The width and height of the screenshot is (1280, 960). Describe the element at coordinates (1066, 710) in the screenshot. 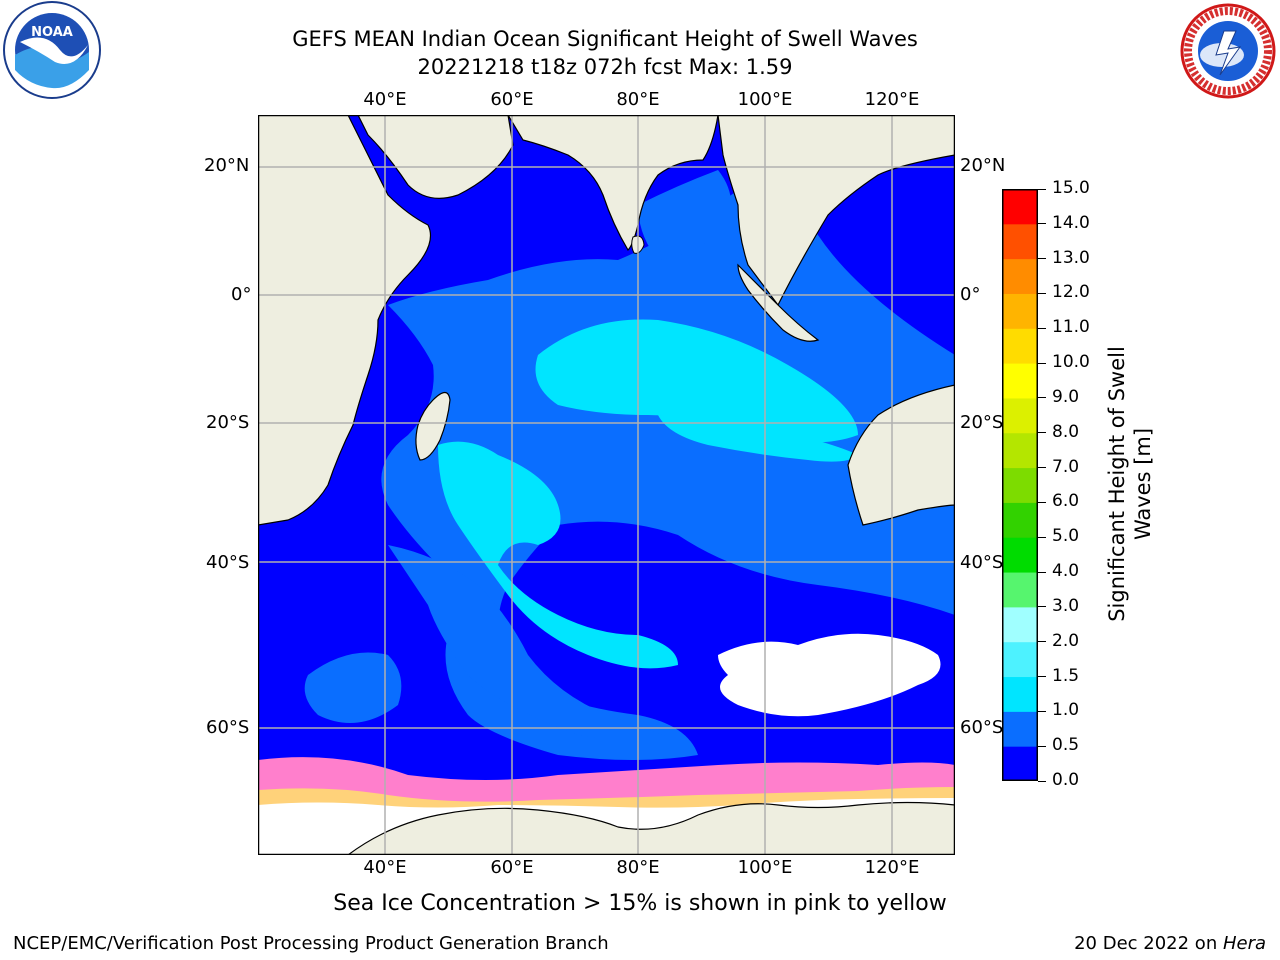

I see `colorbar-tick-label: 1.0` at that location.